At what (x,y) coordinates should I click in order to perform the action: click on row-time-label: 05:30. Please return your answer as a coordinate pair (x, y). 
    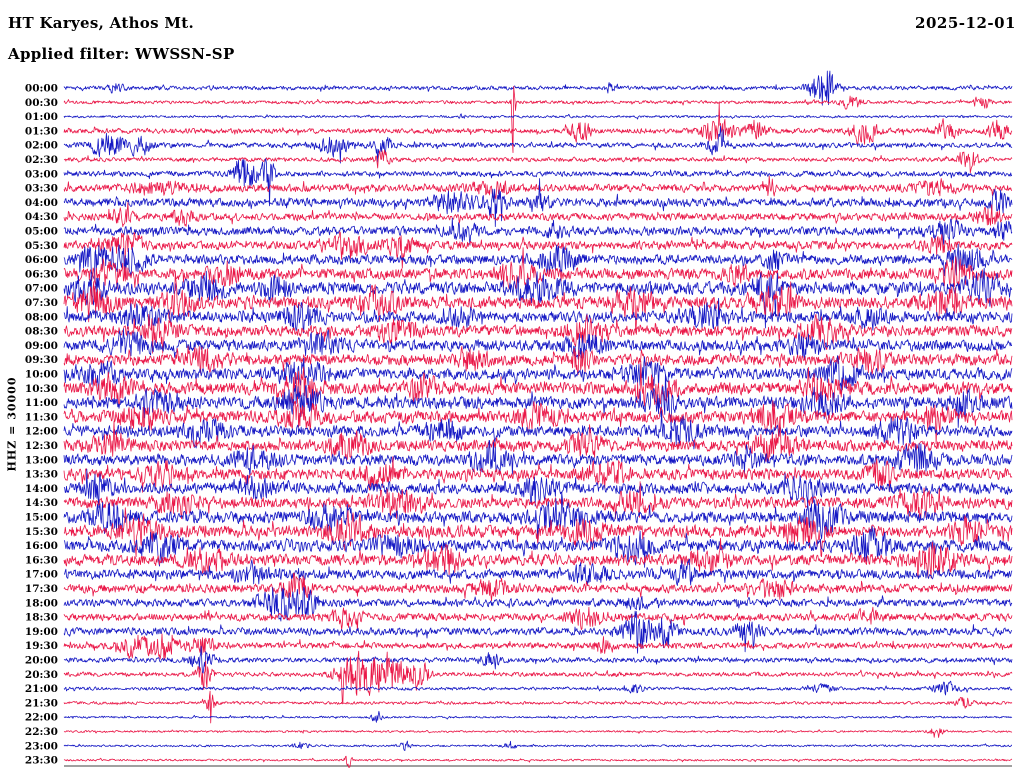
    Looking at the image, I should click on (41, 246).